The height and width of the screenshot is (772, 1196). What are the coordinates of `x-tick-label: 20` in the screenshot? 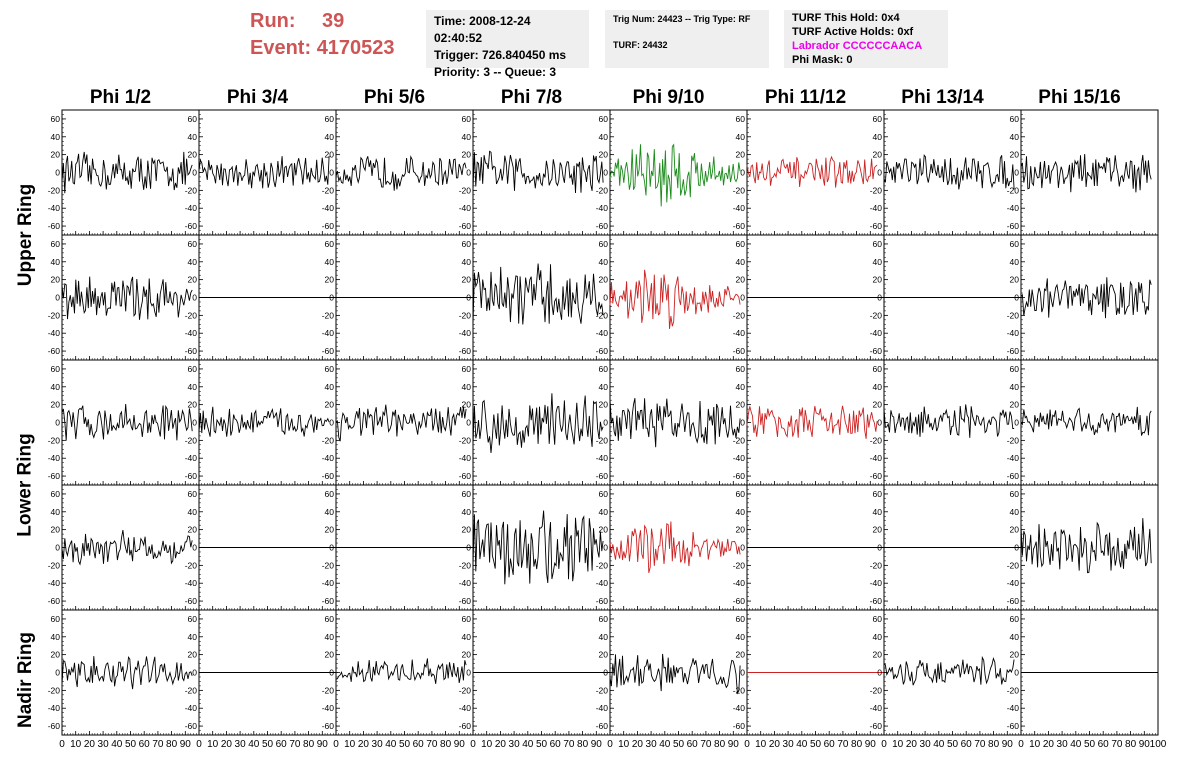 It's located at (90, 744).